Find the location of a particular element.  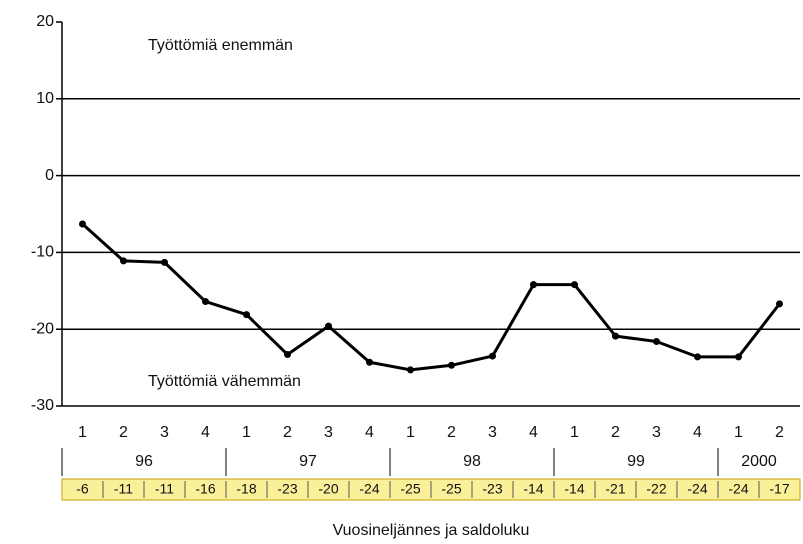

y-tick-label: 0 is located at coordinates (49, 175).